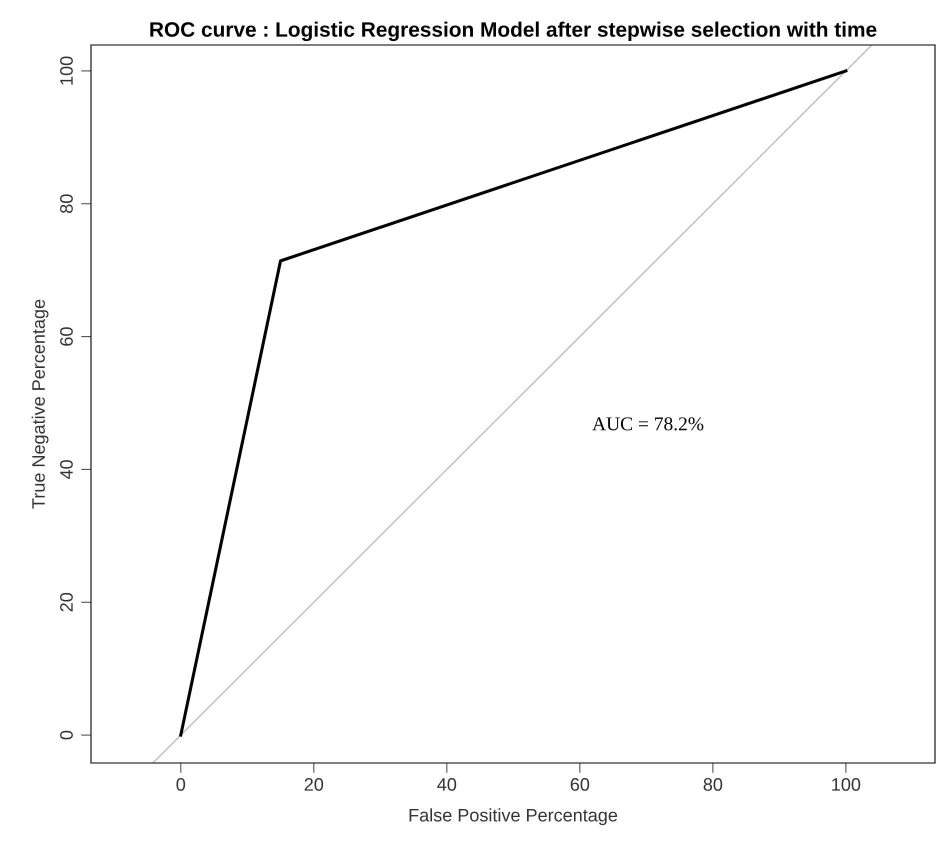 The image size is (939, 848). What do you see at coordinates (40, 404) in the screenshot?
I see `y-axis-title: True Negative Percentage` at bounding box center [40, 404].